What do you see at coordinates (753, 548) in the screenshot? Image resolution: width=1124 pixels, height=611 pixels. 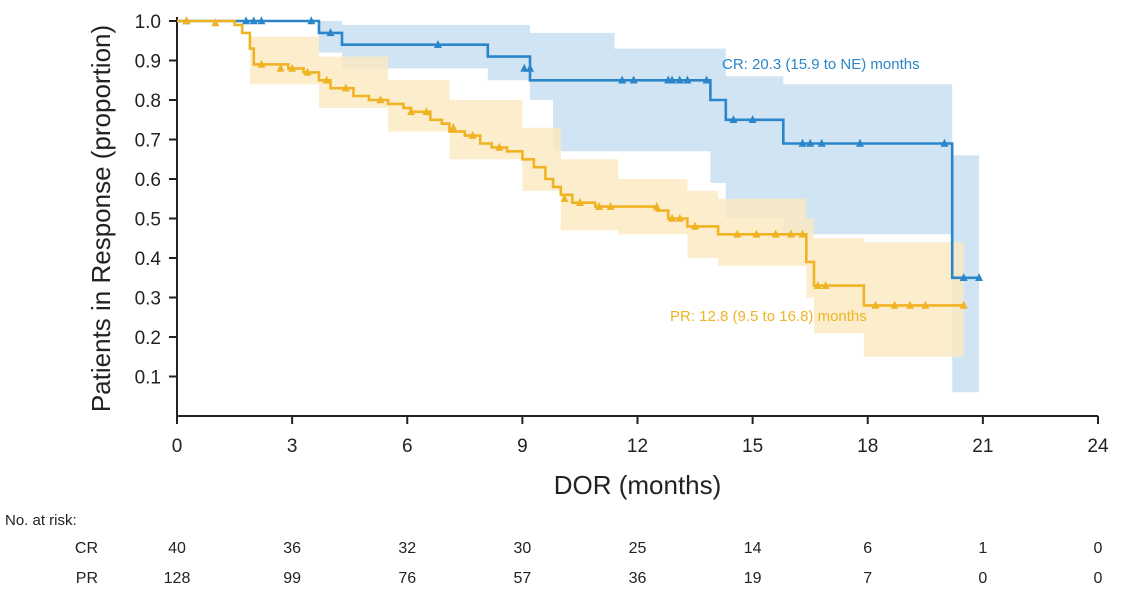 I see `risk-cell: 14` at bounding box center [753, 548].